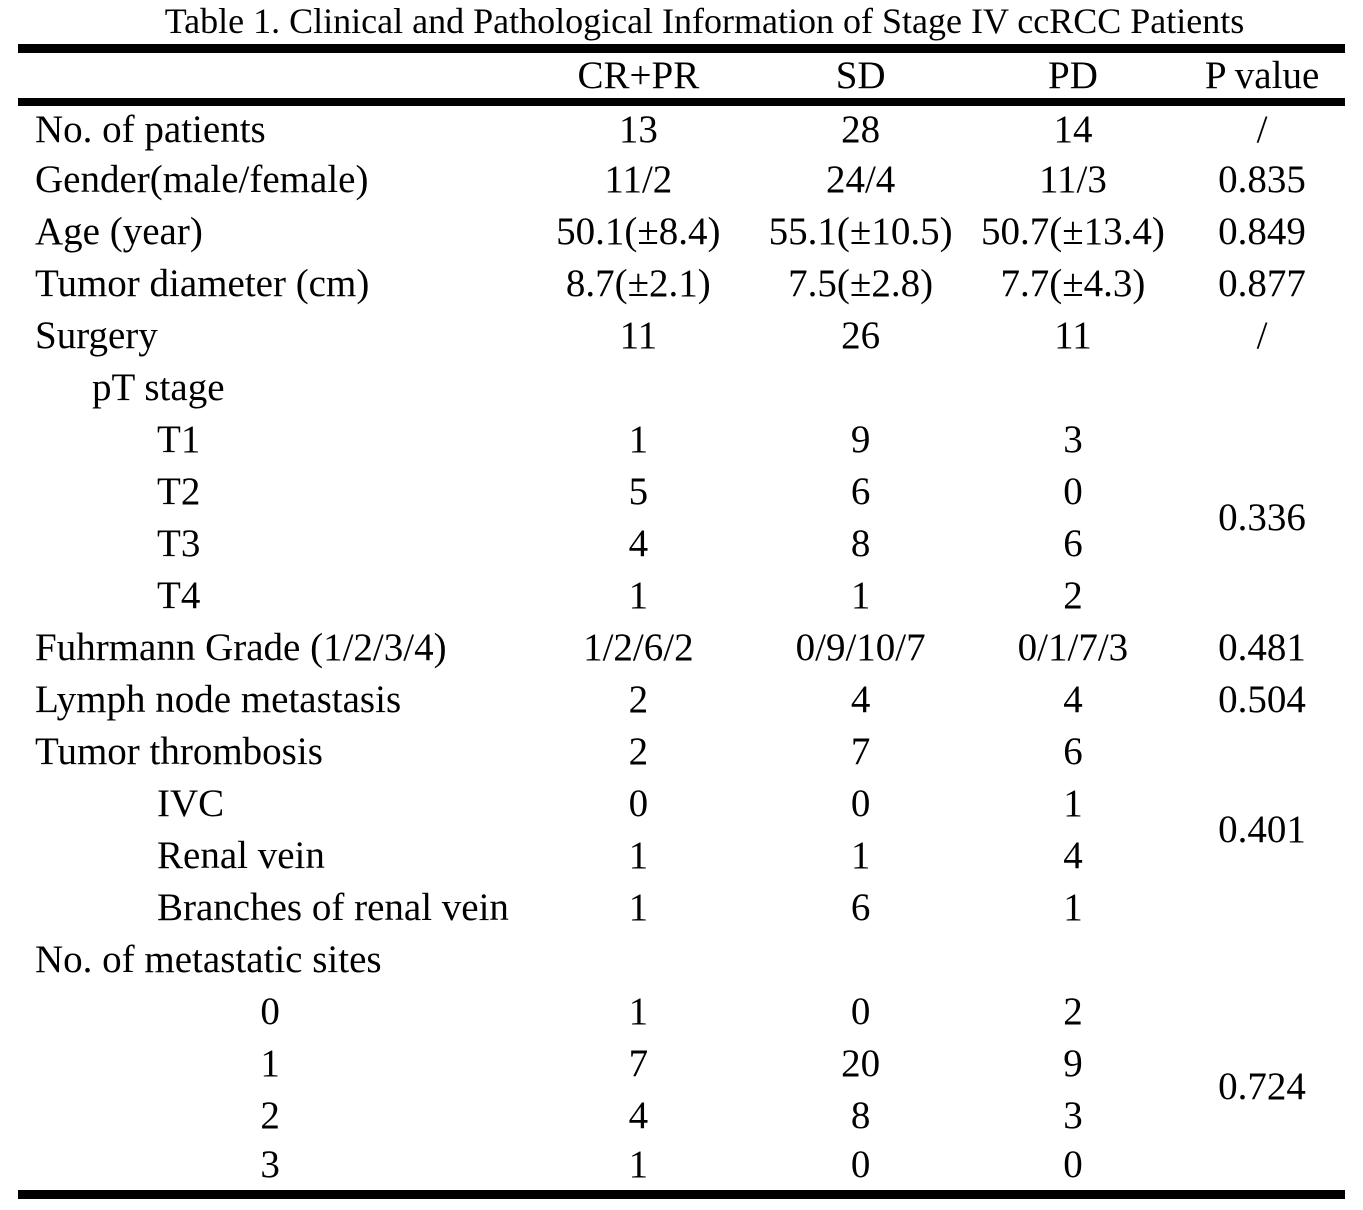 Image resolution: width=1363 pixels, height=1210 pixels. What do you see at coordinates (1073, 283) in the screenshot?
I see `cell-pd: 7.7(±4.3)` at bounding box center [1073, 283].